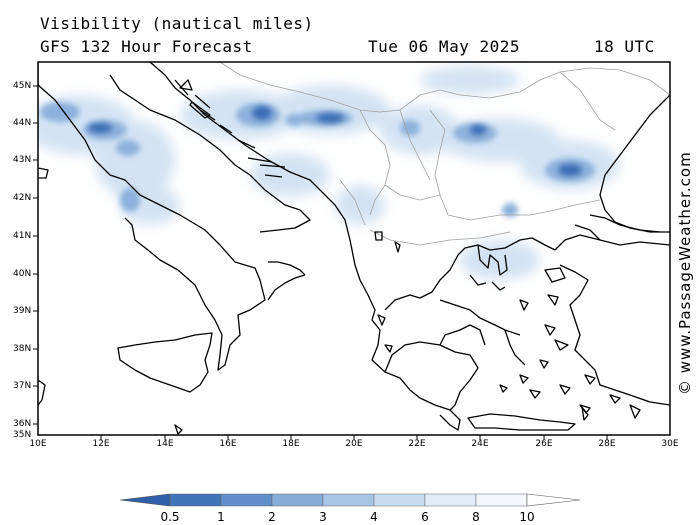  I want to click on colorbar-label: 6, so click(425, 517).